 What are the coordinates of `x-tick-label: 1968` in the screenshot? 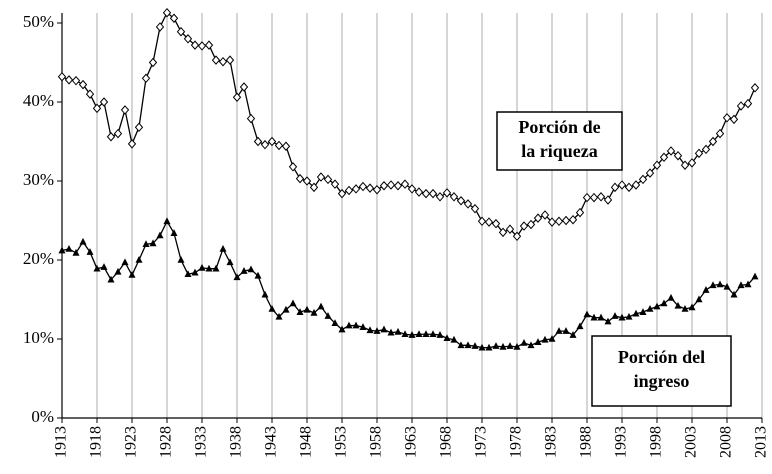 It's located at (446, 442).